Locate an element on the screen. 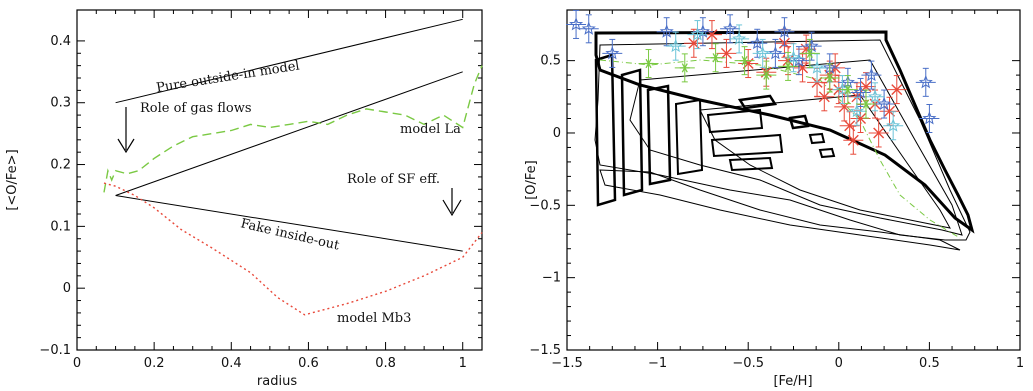 The image size is (1033, 391). left-x-tick-label: 0 is located at coordinates (77, 363).